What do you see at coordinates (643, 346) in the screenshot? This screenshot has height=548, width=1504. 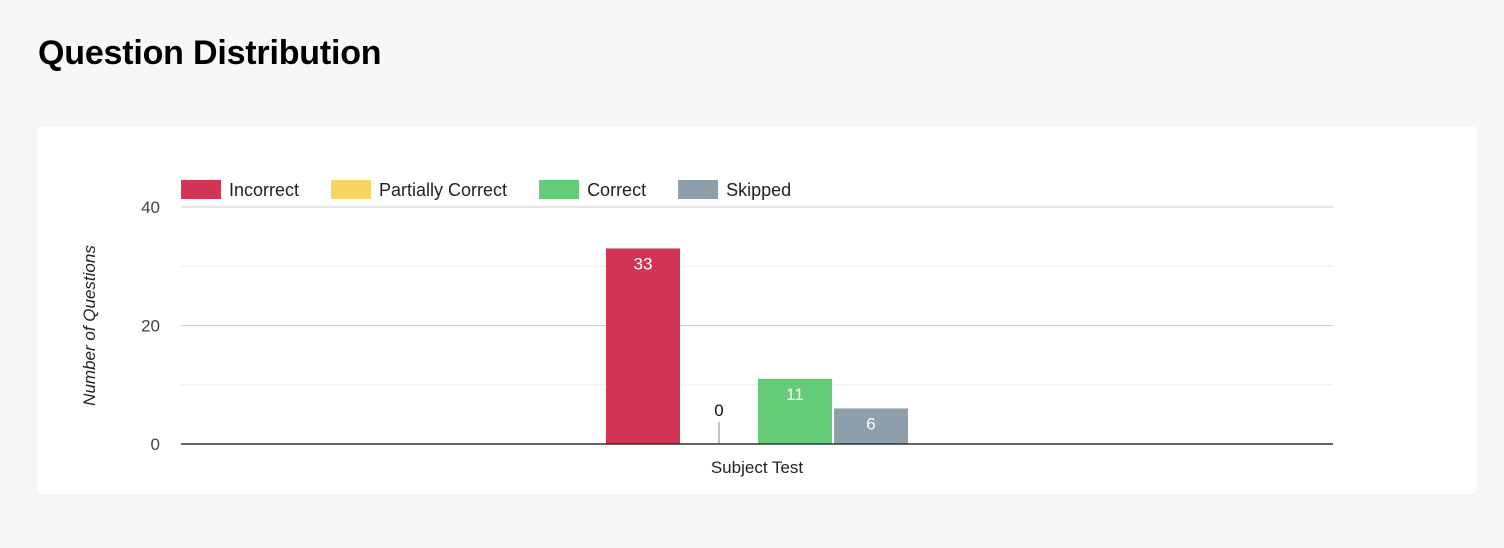 I see `bar-incorrect` at bounding box center [643, 346].